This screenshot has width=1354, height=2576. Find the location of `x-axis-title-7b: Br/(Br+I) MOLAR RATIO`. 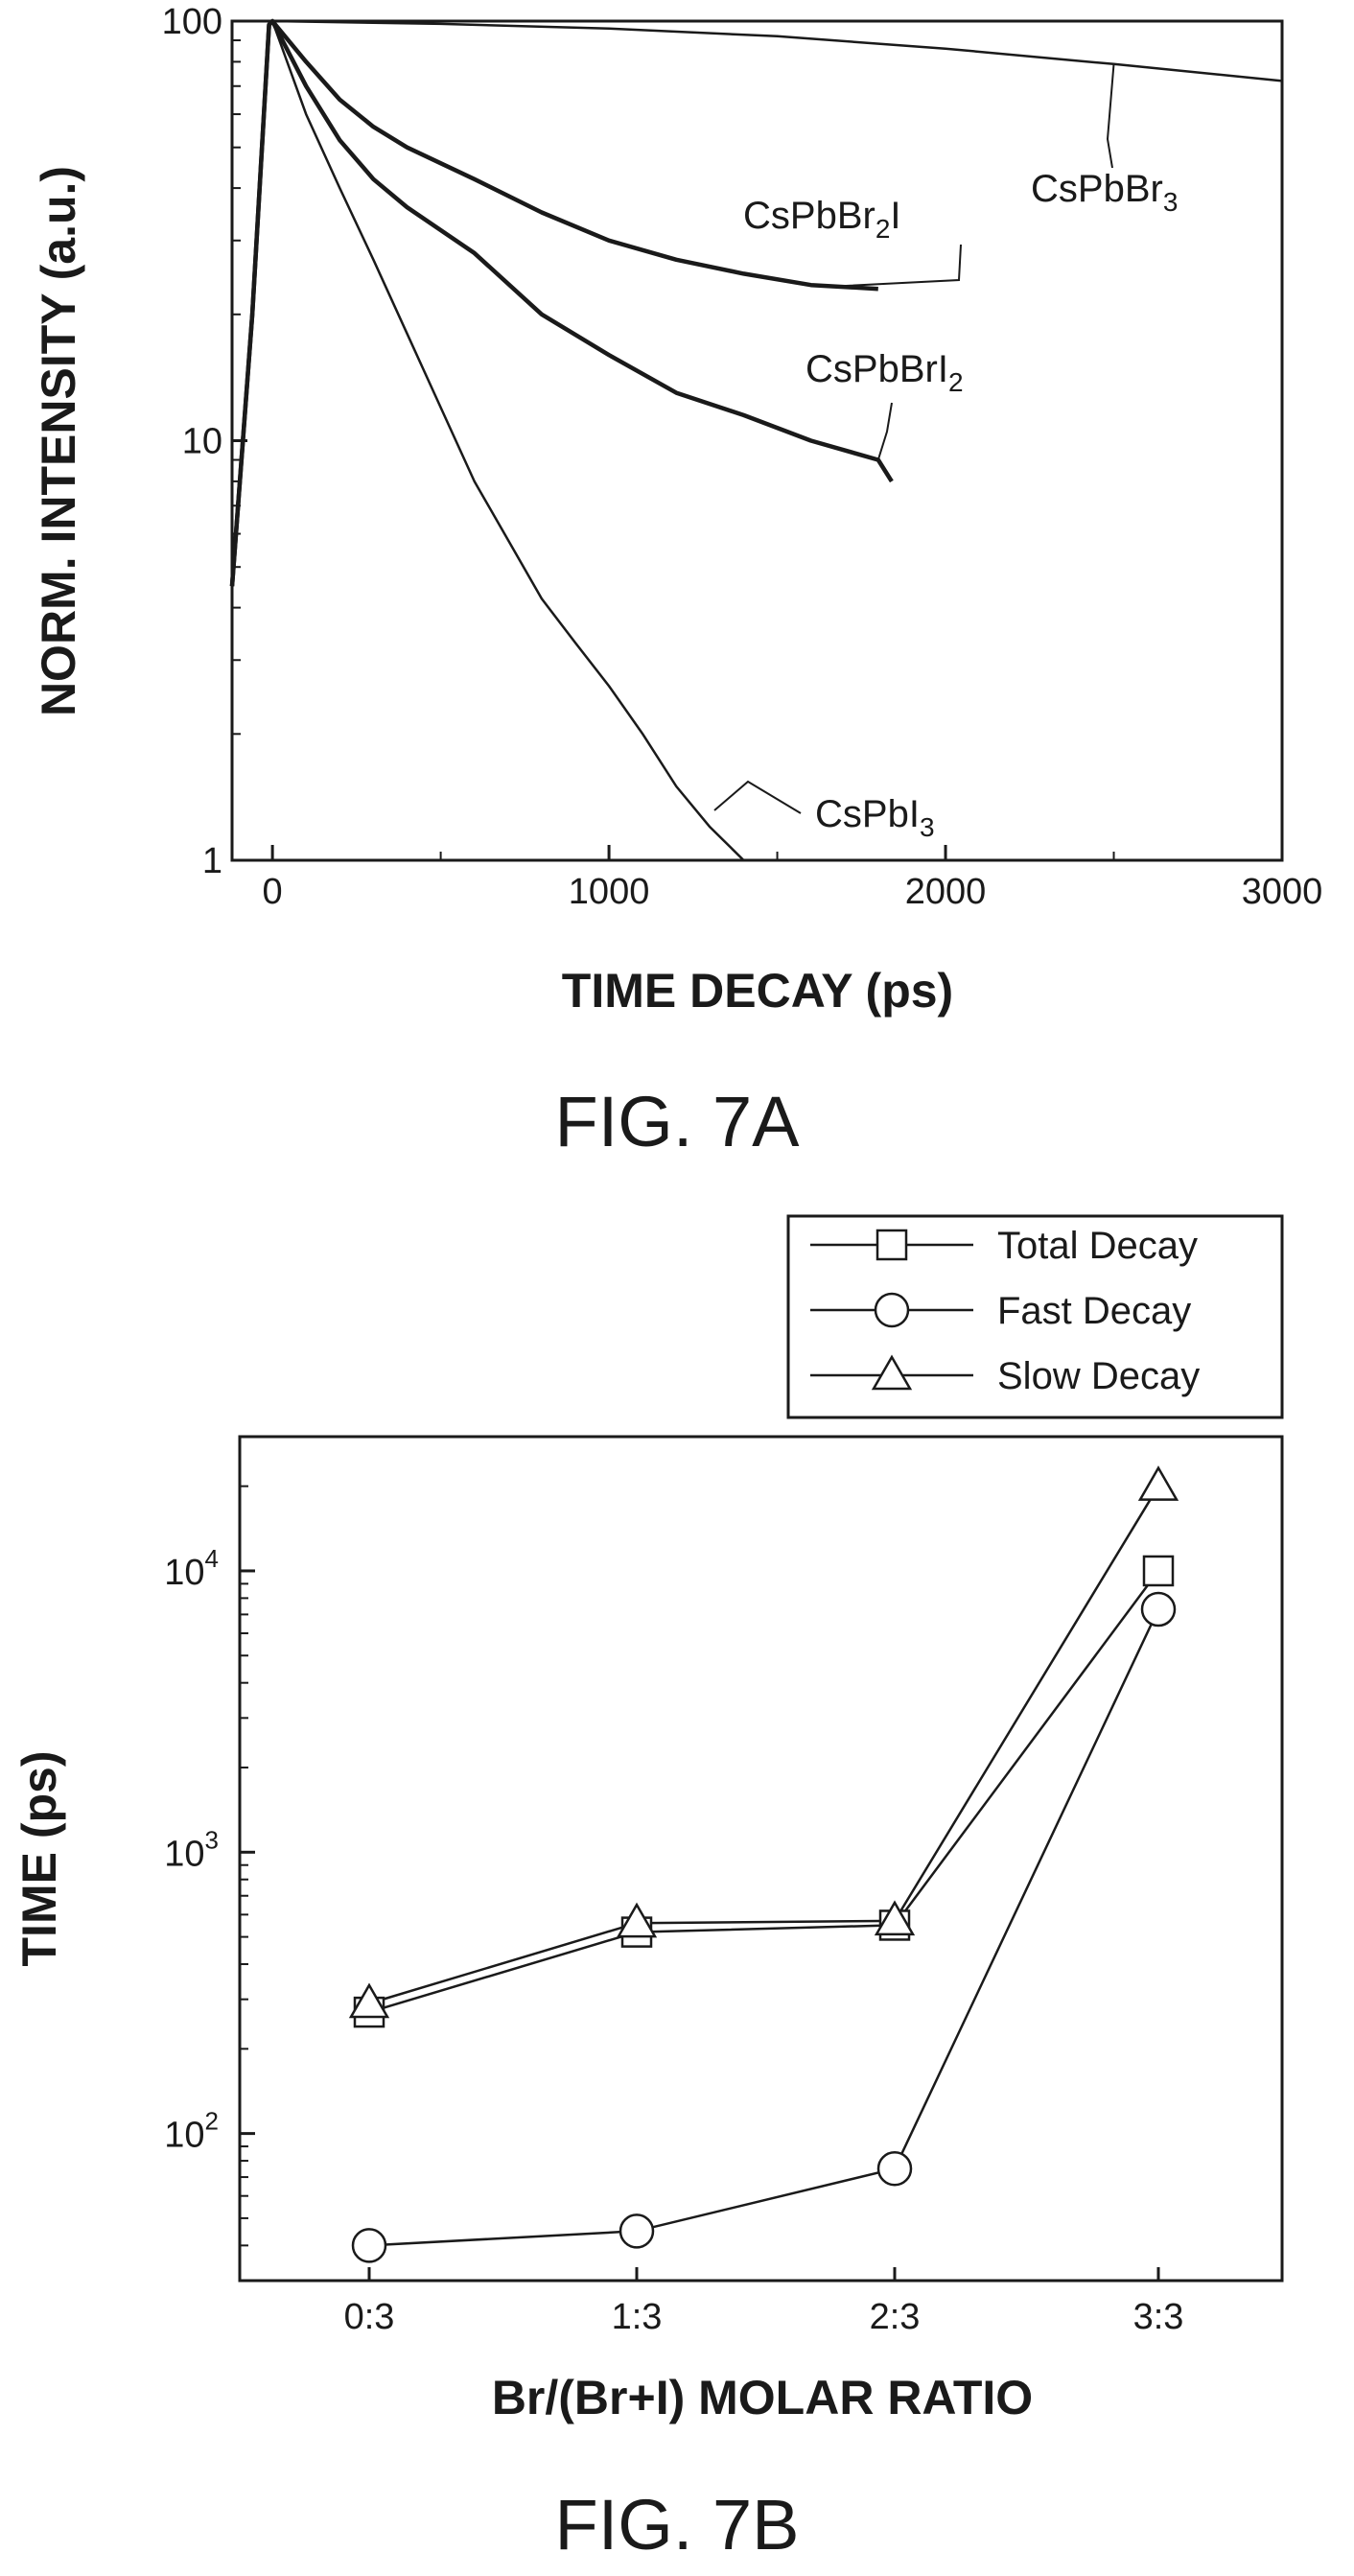

x-axis-title-7b: Br/(Br+I) MOLAR RATIO is located at coordinates (763, 2397).